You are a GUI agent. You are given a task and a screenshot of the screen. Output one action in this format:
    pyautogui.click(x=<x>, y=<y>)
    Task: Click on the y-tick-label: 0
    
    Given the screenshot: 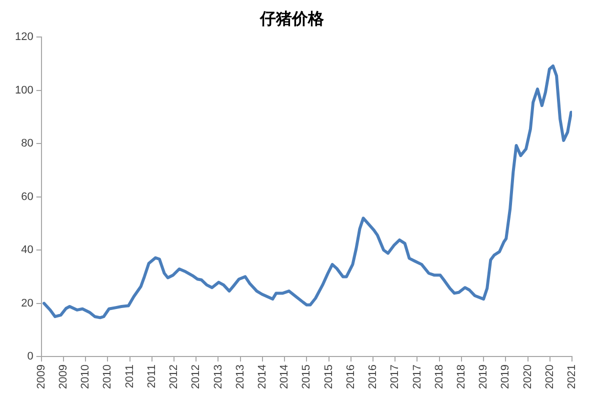 What is the action you would take?
    pyautogui.click(x=30, y=356)
    